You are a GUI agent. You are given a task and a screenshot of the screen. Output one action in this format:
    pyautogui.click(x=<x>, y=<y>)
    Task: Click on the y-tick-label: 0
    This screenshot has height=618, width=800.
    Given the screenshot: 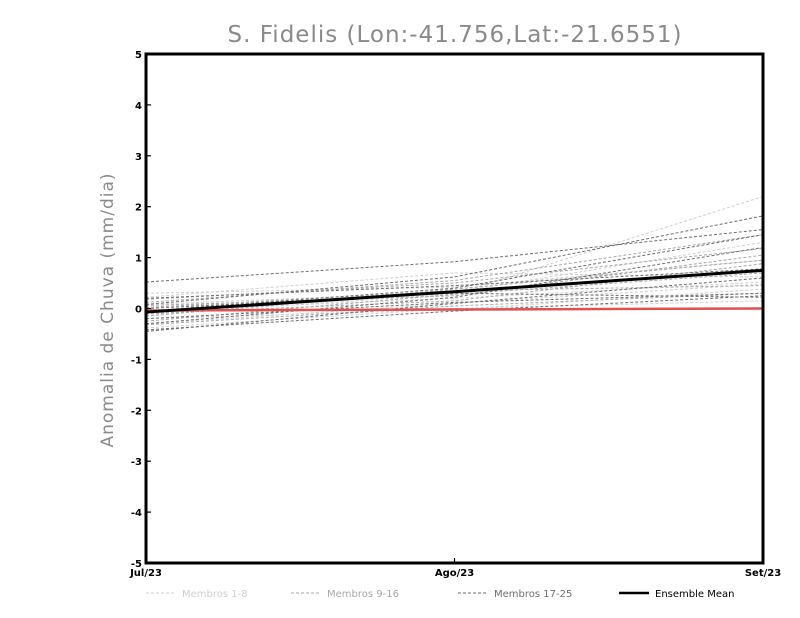 What is the action you would take?
    pyautogui.click(x=138, y=310)
    